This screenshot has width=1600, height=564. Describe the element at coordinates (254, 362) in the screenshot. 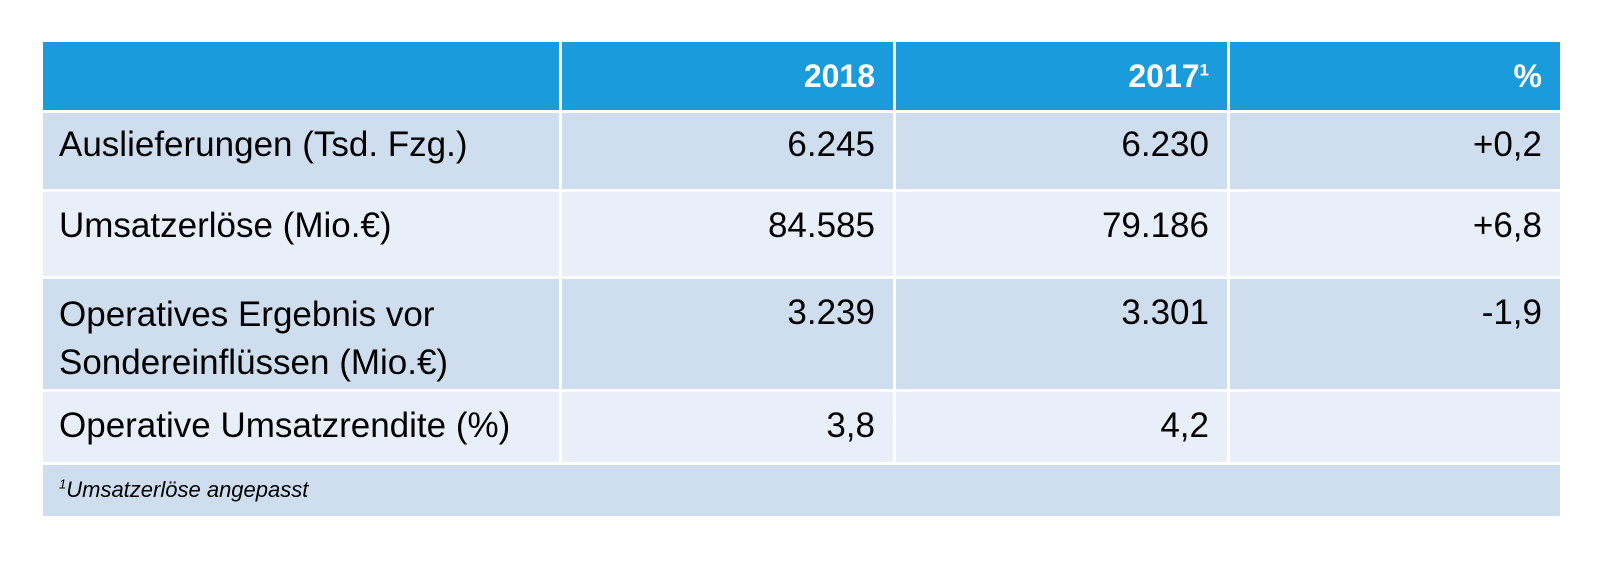

I see `row-label-line-2: Sondereinflüssen (Mio.€)` at that location.